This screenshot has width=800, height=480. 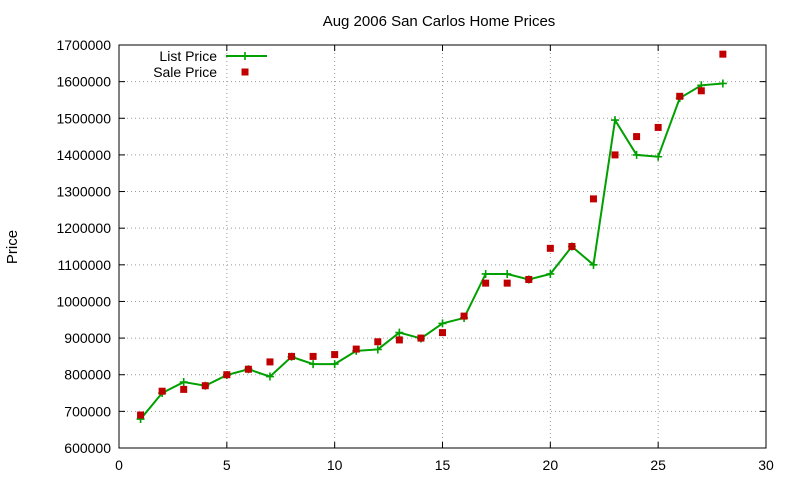 I want to click on x-tick-label: 30, so click(x=766, y=465).